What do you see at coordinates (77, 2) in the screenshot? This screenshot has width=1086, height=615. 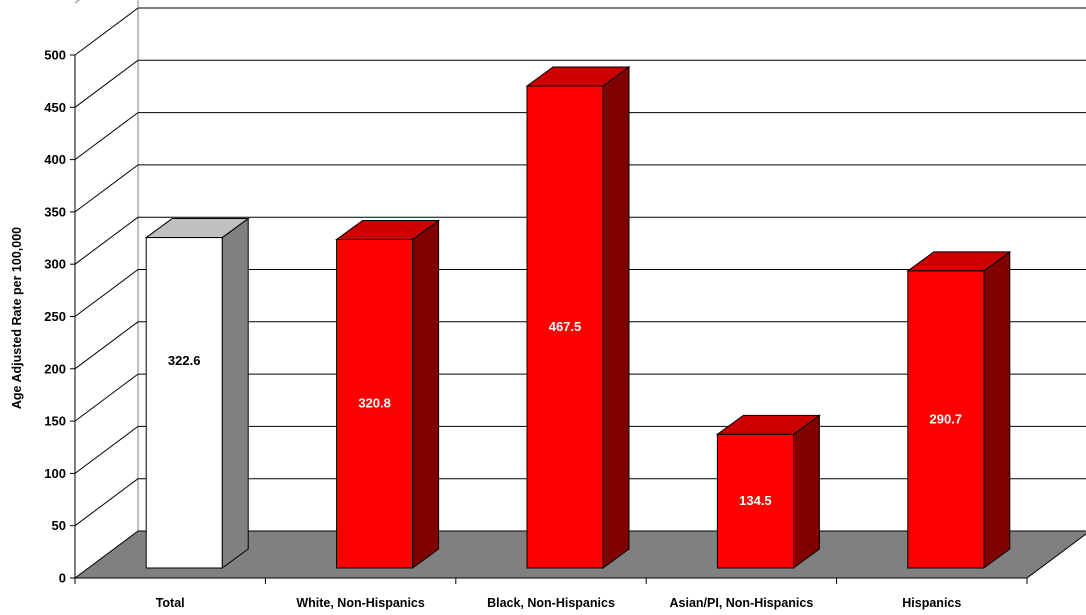 I see `side-wall-top-edge` at bounding box center [77, 2].